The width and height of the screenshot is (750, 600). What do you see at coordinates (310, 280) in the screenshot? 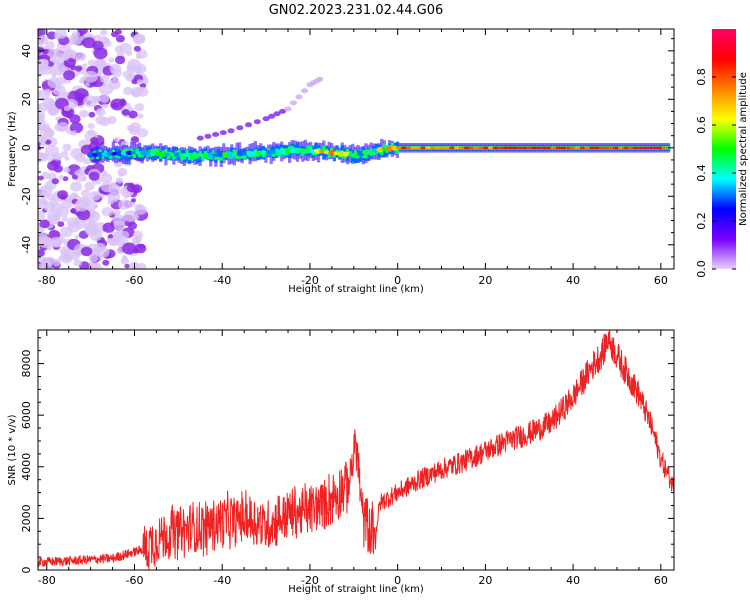
I see `x-tick-label: -20` at bounding box center [310, 280].